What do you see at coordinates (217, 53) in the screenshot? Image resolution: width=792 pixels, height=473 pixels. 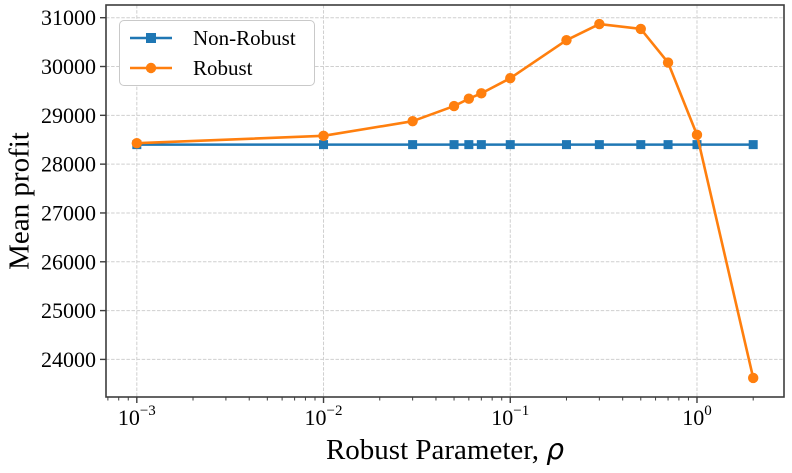 I see `legend: Non-Robust Robust` at bounding box center [217, 53].